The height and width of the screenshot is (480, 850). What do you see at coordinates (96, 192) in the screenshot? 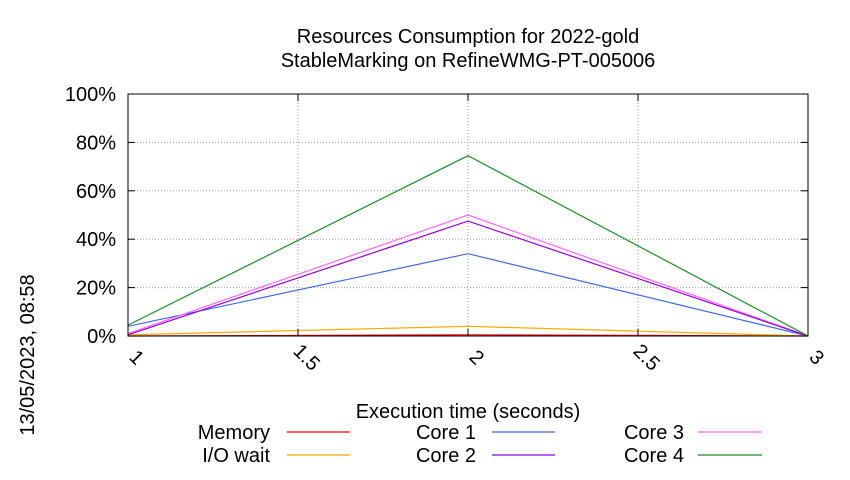
I see `y-tick-label: 60%` at bounding box center [96, 192].